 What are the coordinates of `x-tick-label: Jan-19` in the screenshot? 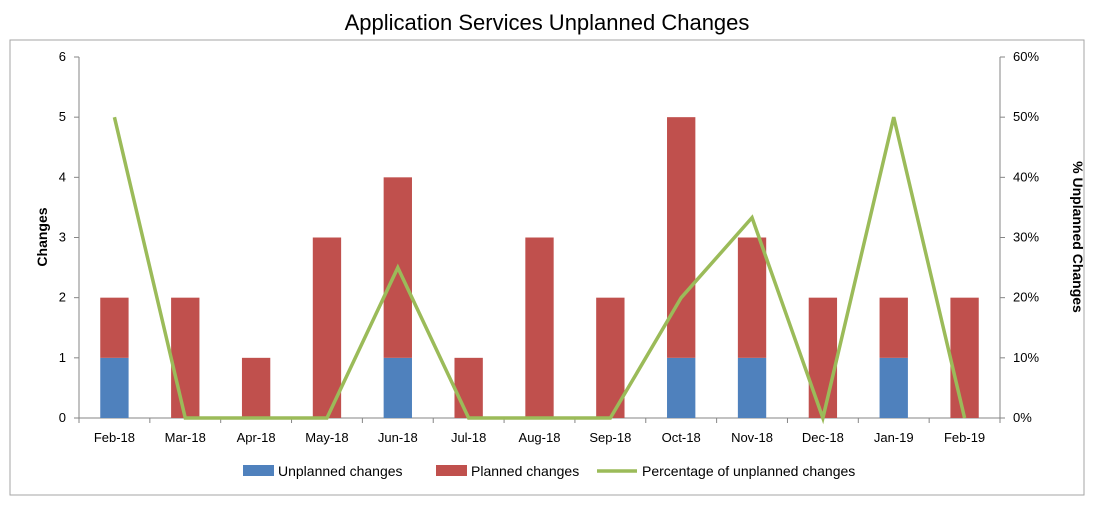 It's located at (894, 437).